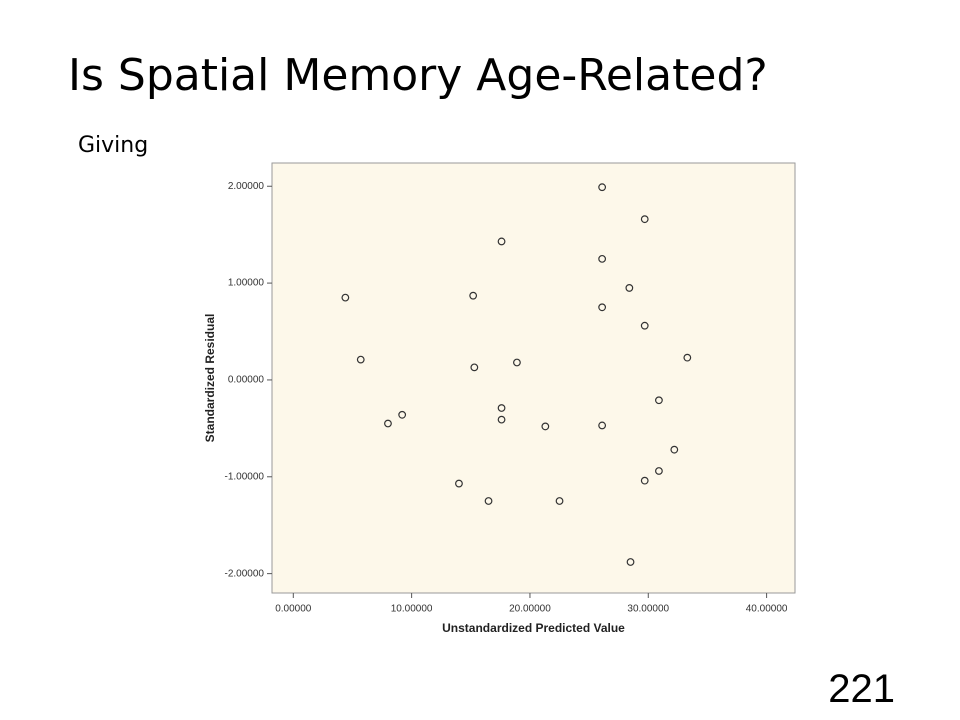 Image resolution: width=960 pixels, height=720 pixels. Describe the element at coordinates (246, 380) in the screenshot. I see `y-tick-label: 0.00000` at that location.